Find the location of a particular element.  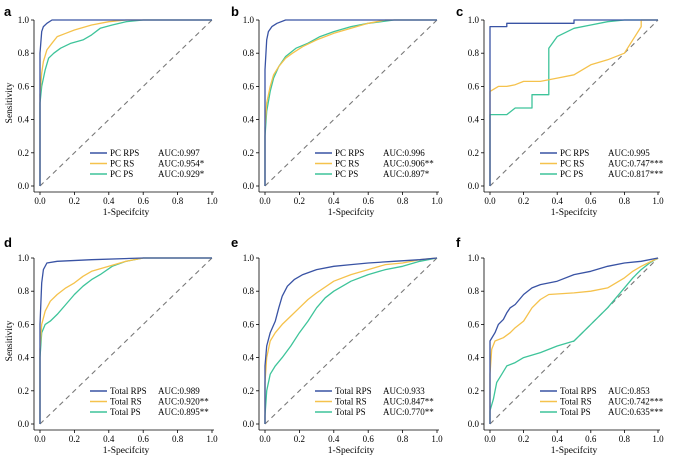

legend-auc-pc-rs: AUC:0.954* is located at coordinates (181, 164).